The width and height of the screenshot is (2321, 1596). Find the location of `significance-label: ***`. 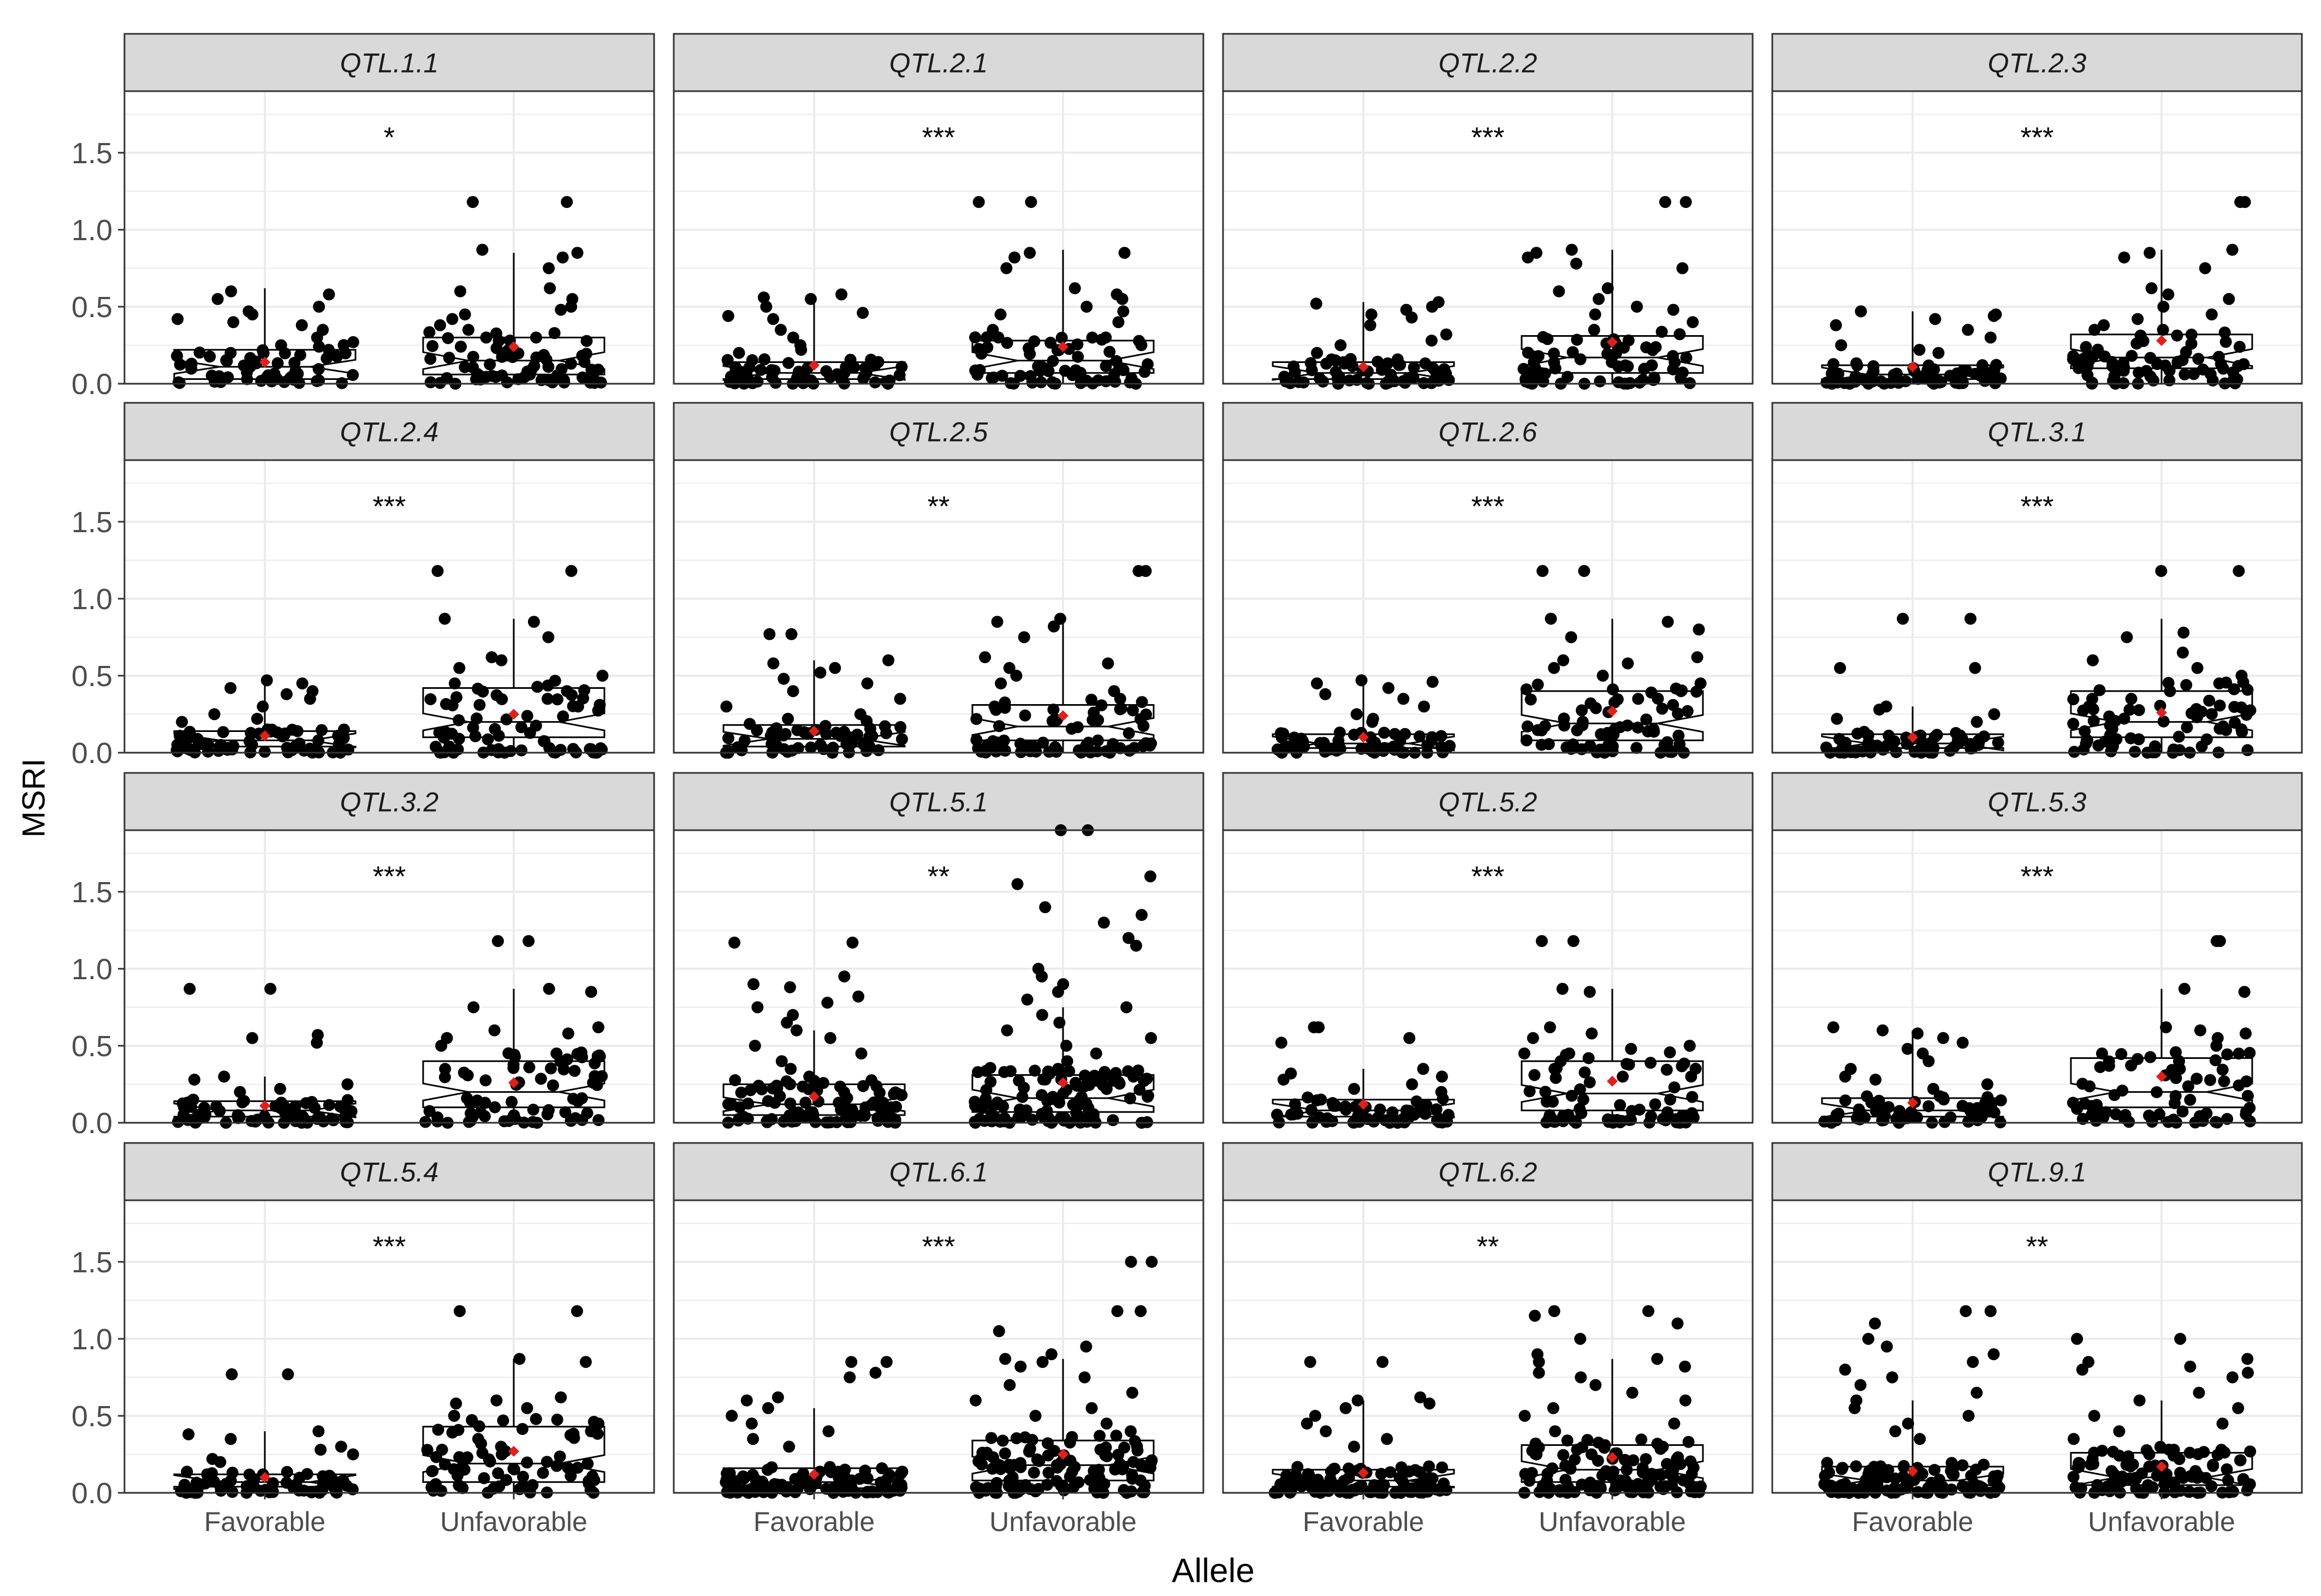

significance-label: *** is located at coordinates (2038, 877).